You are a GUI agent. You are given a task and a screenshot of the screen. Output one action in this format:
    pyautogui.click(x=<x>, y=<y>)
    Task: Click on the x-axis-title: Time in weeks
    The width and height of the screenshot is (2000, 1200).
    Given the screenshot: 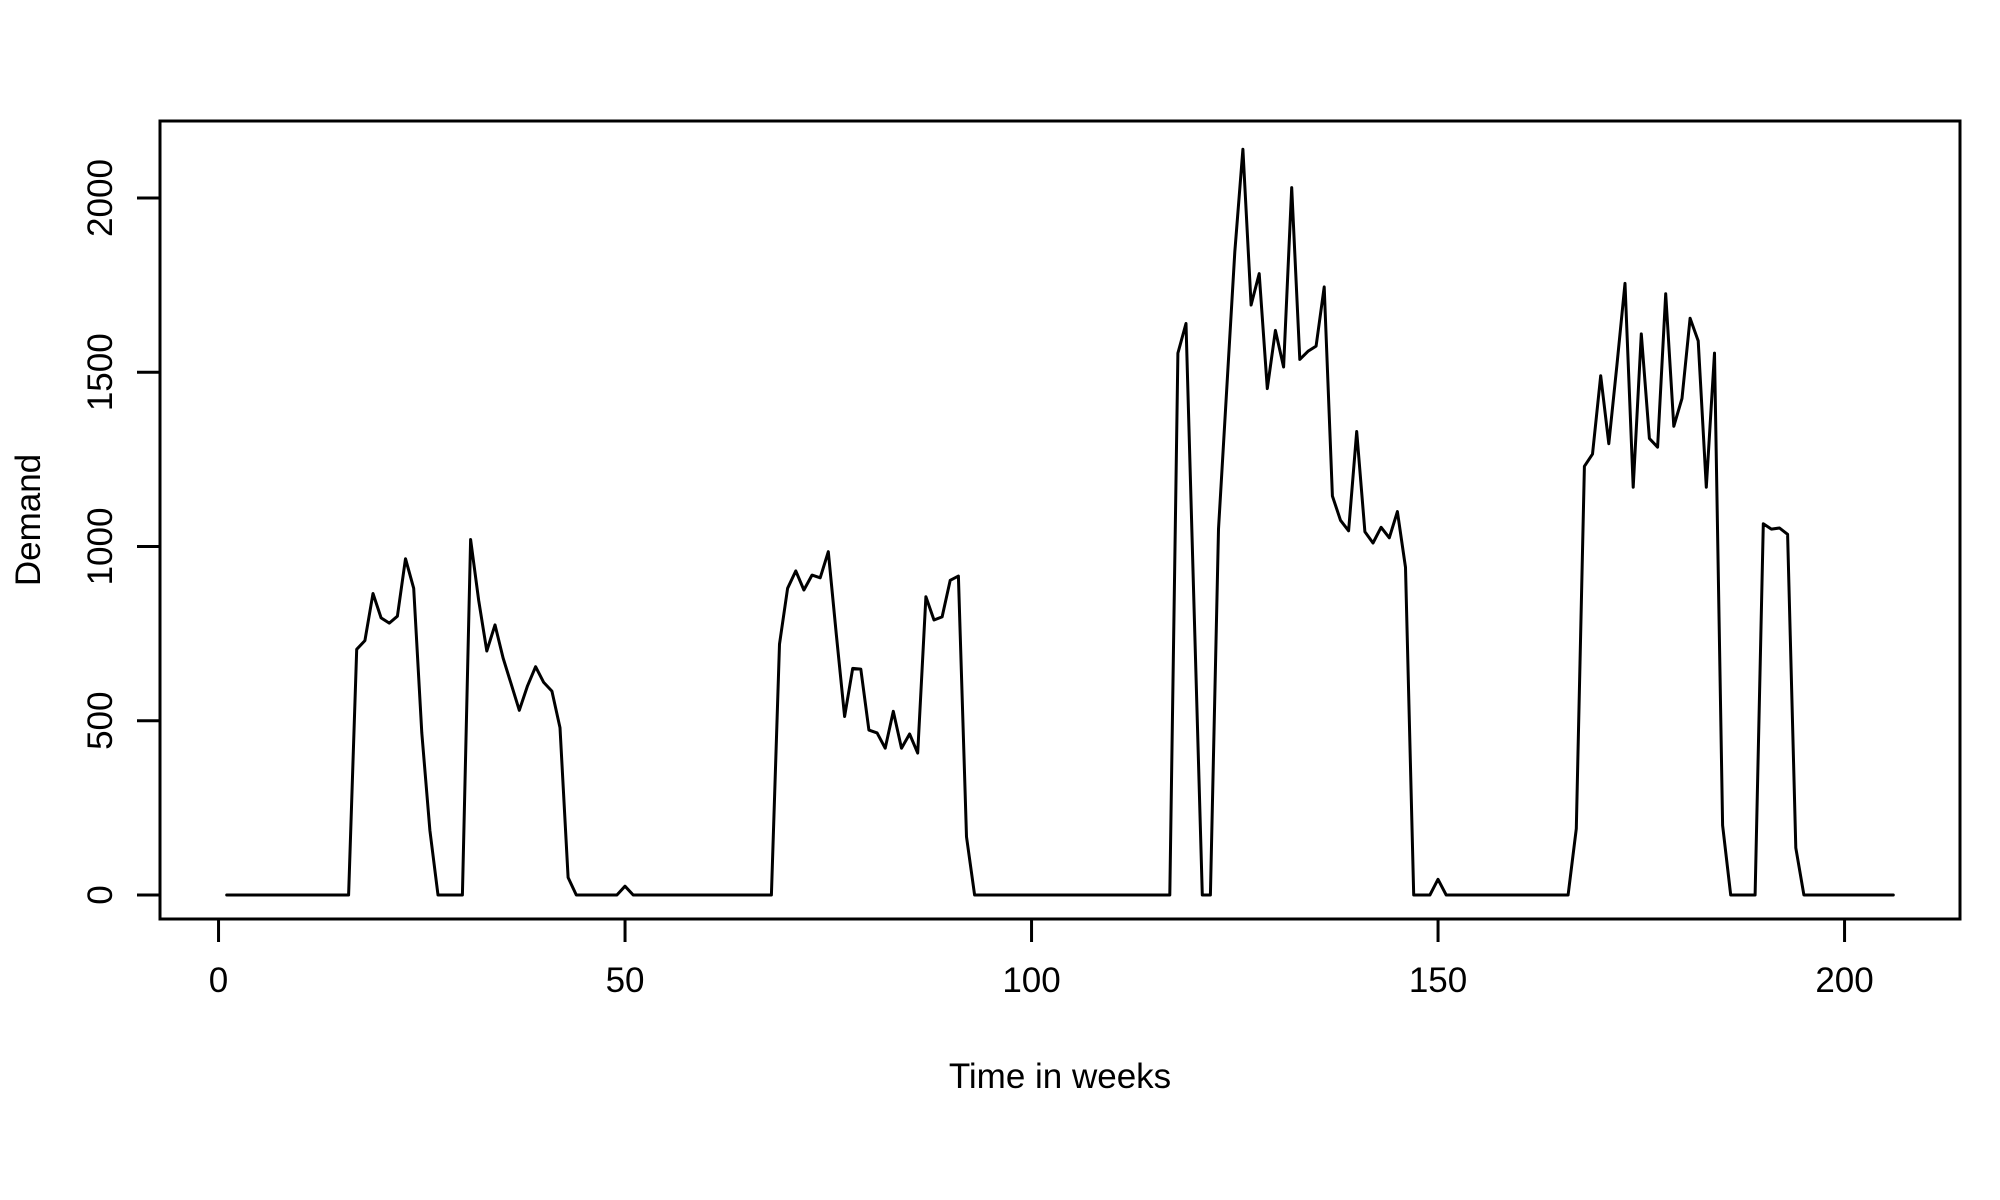 What is the action you would take?
    pyautogui.click(x=1060, y=1076)
    